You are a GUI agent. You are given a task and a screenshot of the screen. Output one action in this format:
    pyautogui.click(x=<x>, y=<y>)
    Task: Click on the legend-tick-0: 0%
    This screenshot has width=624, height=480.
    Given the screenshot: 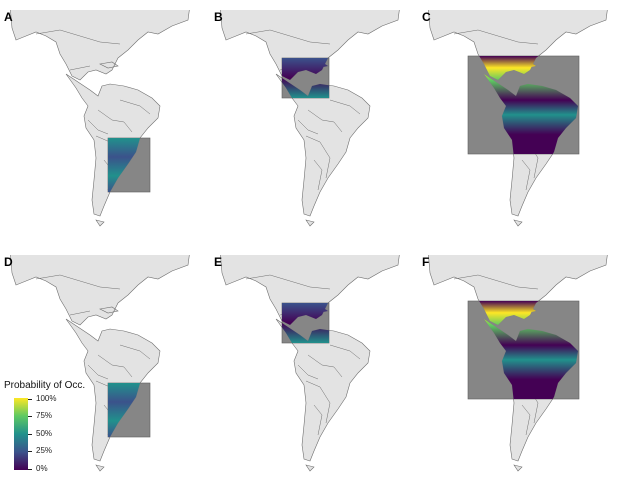 What is the action you would take?
    pyautogui.click(x=42, y=468)
    